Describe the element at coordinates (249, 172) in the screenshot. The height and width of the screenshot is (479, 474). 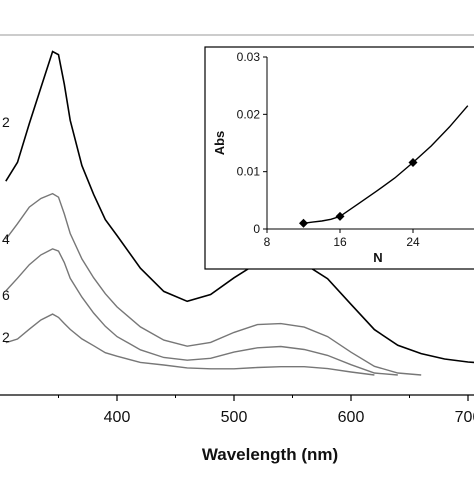
I see `inset-y-tick-label: 0.01` at that location.